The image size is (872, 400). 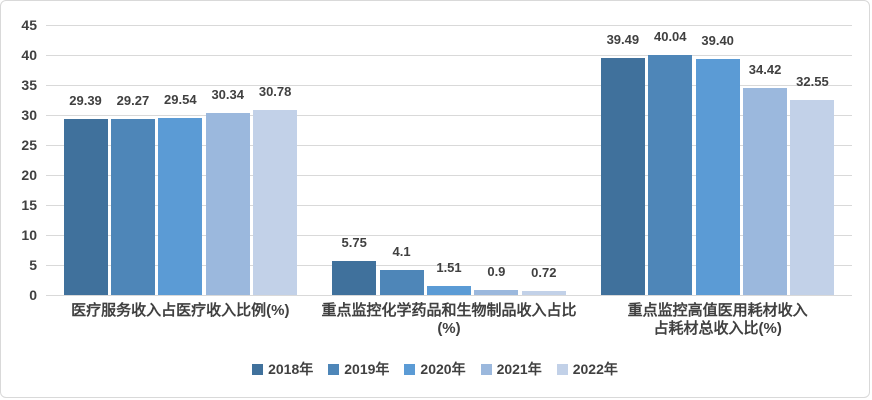 I want to click on bar-value-label: 30.78, so click(x=275, y=92).